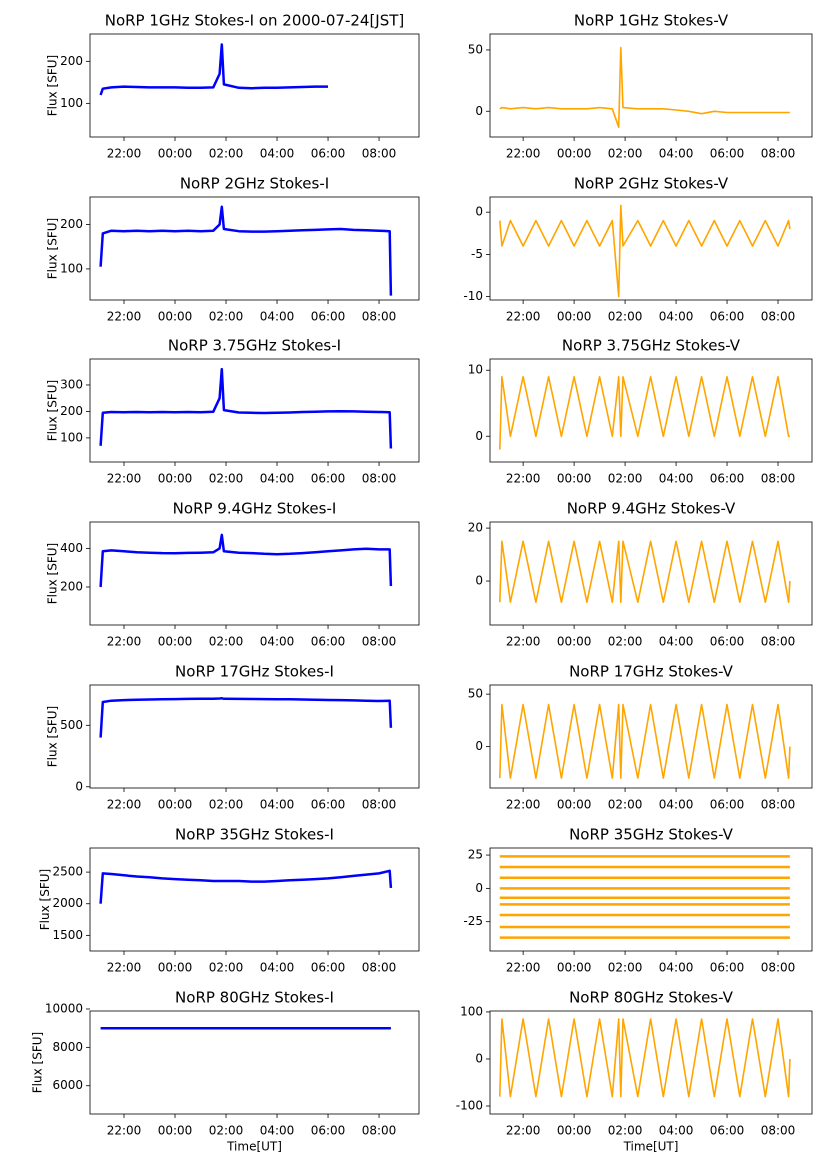 The height and width of the screenshot is (1169, 827). Describe the element at coordinates (254, 346) in the screenshot. I see `panel-title: NoRP 3.75GHz Stokes-I` at that location.